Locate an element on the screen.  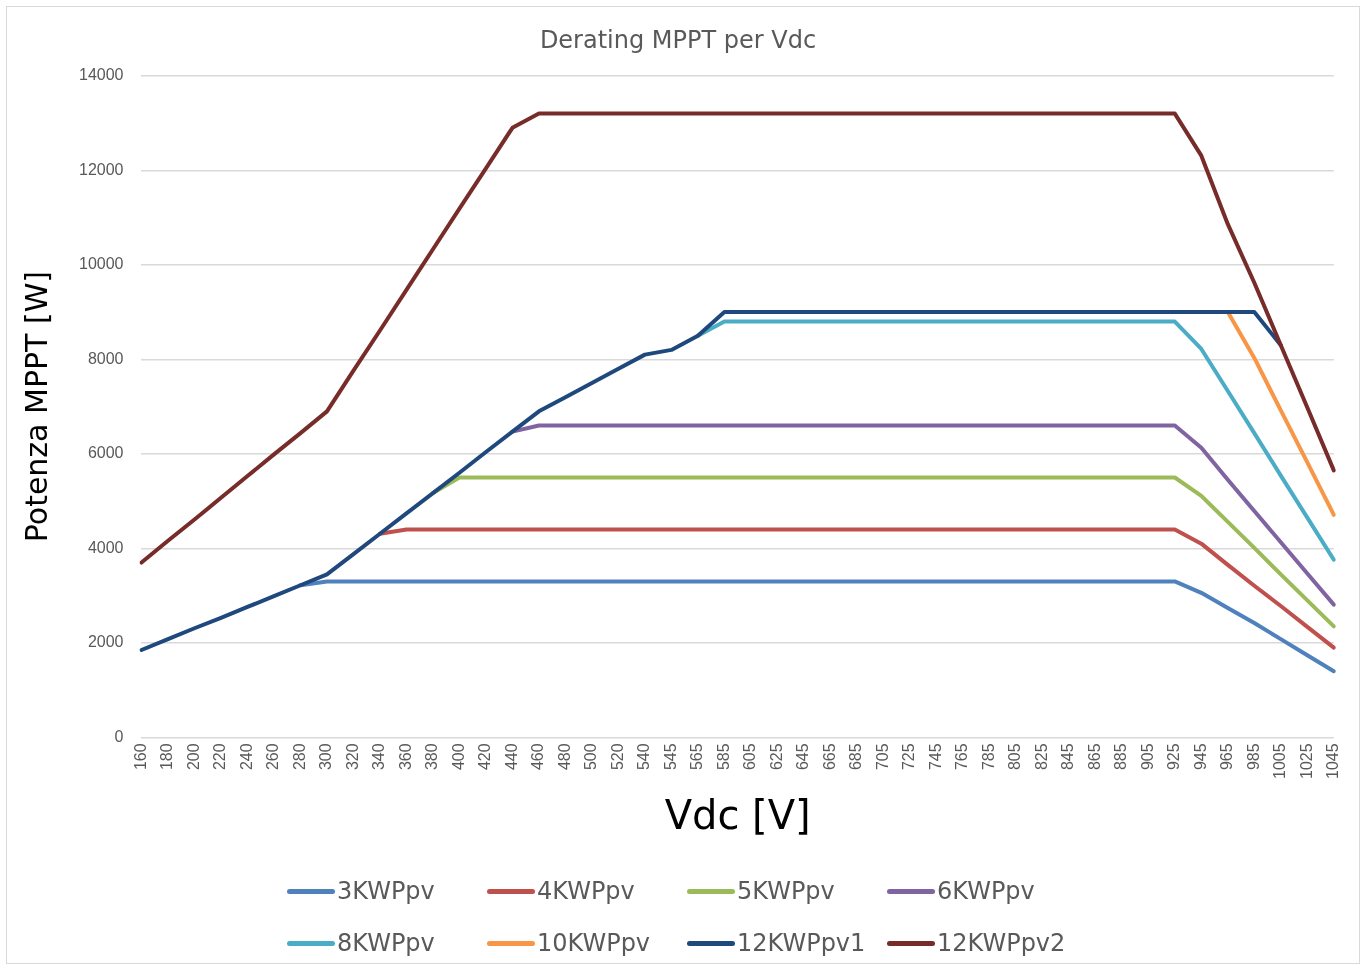
x-tick-label: 825 is located at coordinates (1041, 757).